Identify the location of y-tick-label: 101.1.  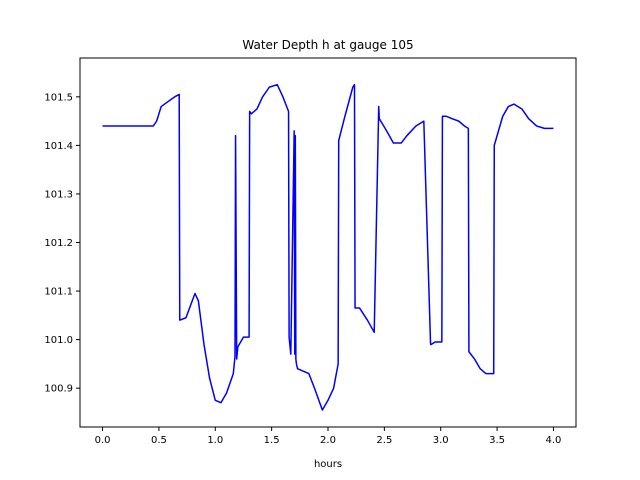
(58, 292).